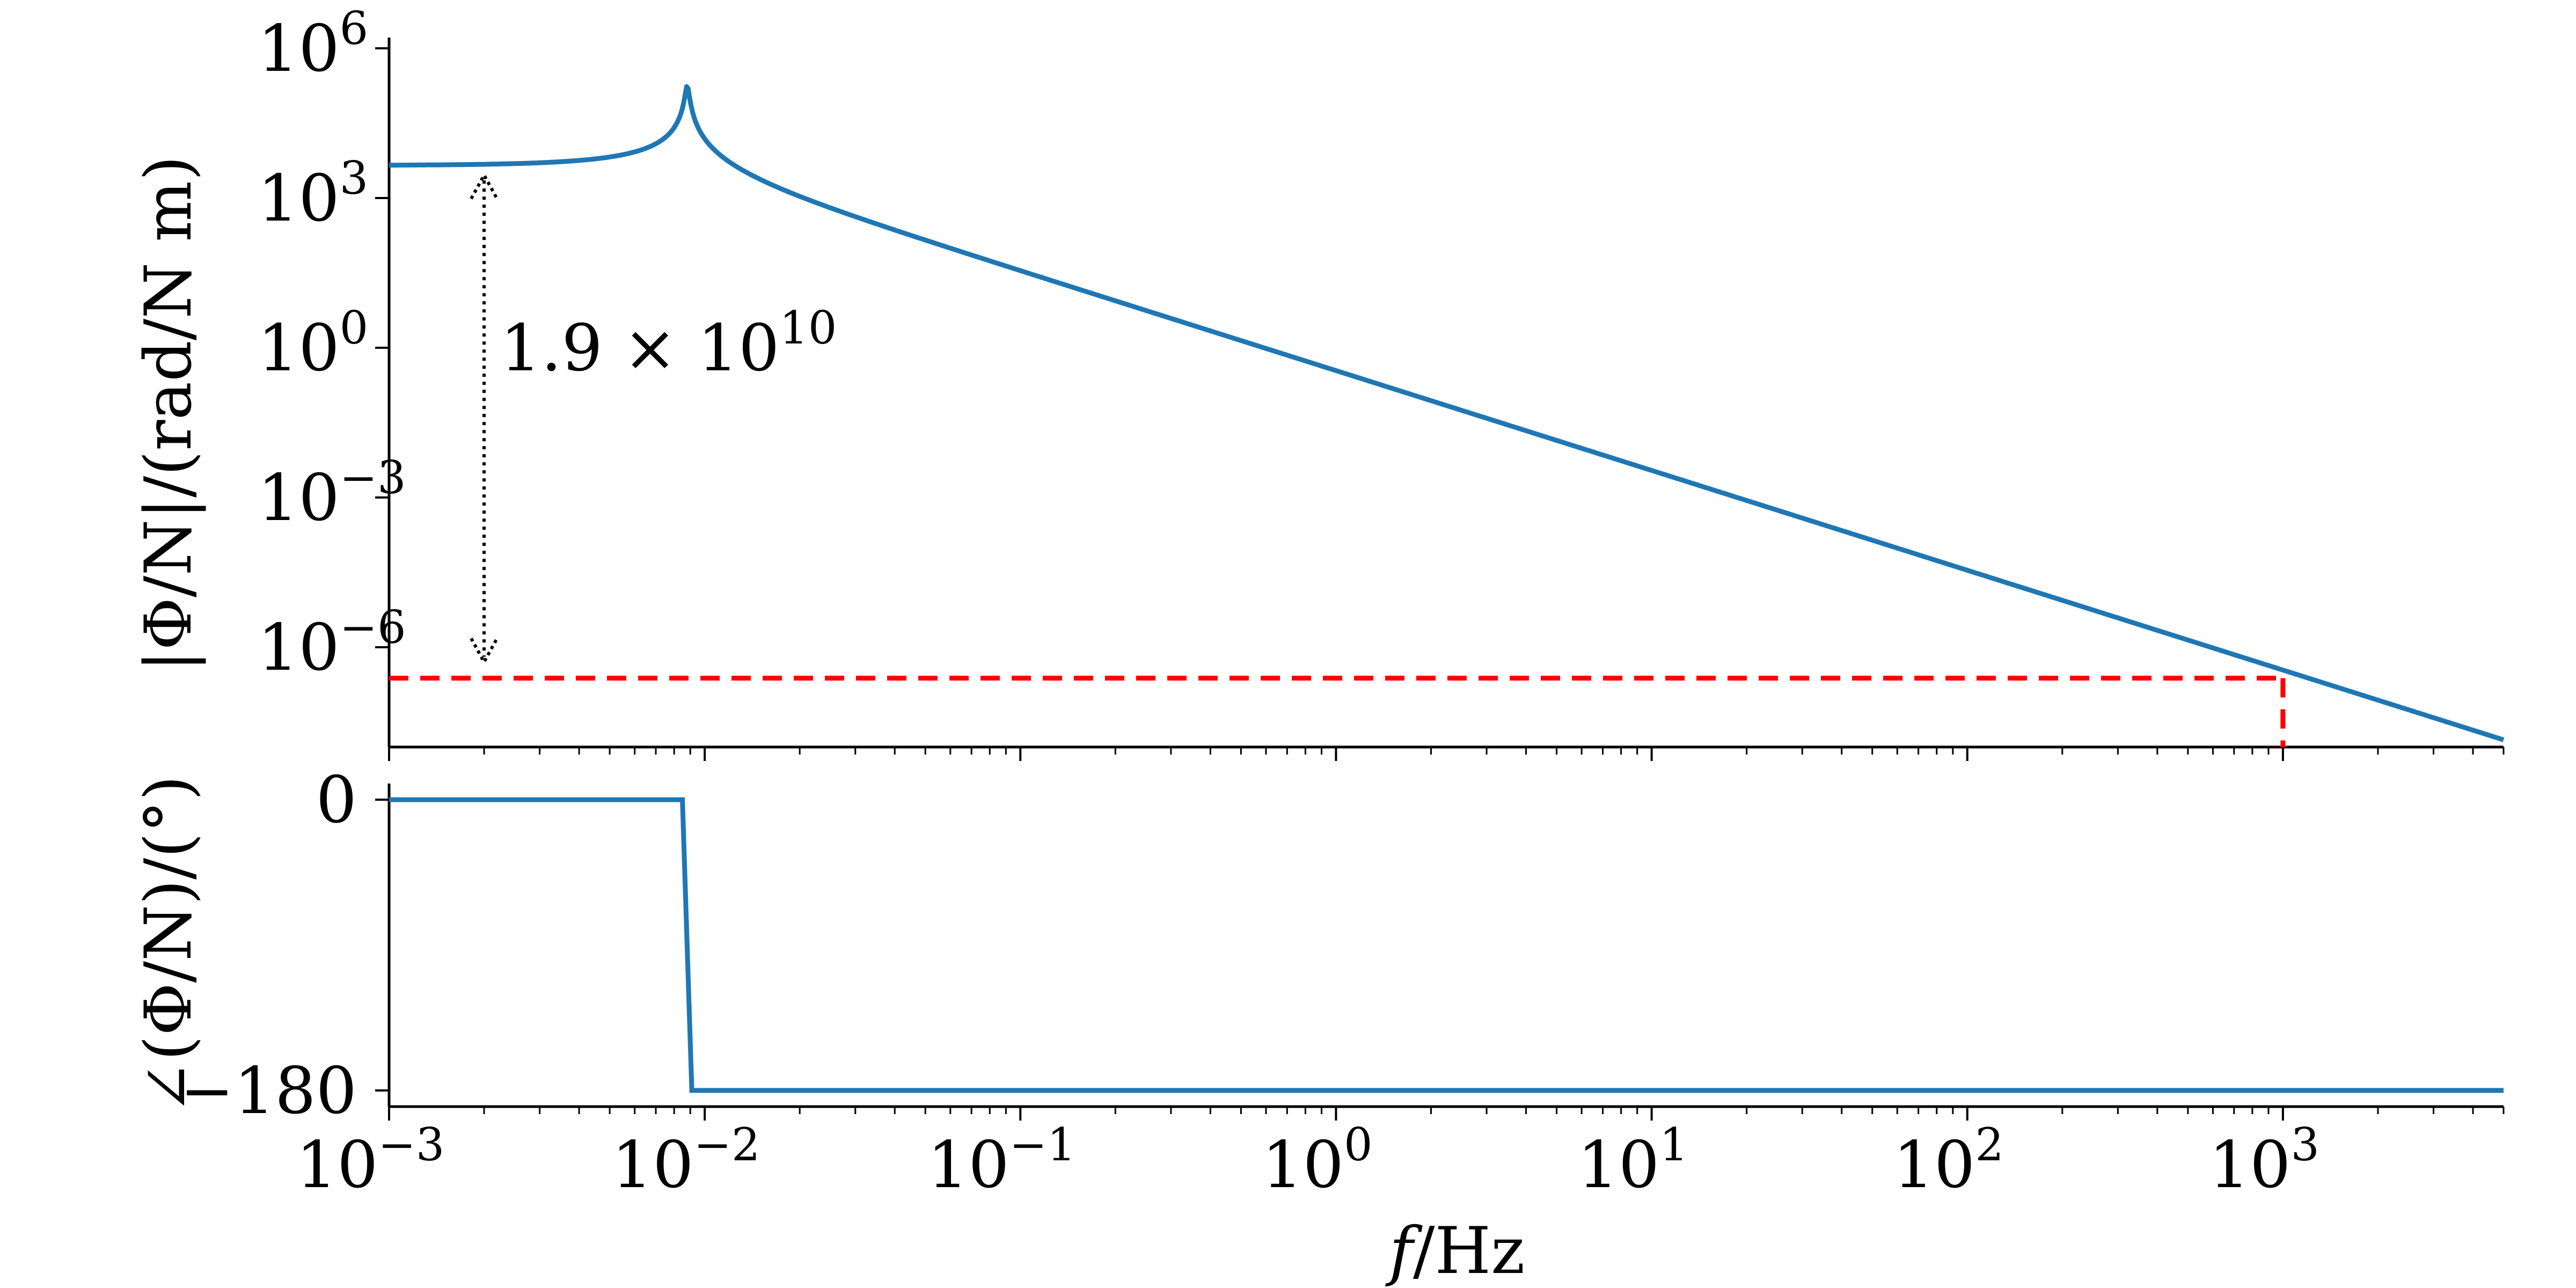 This screenshot has width=2576, height=1288. I want to click on phase-x-tick-label: 10¹, so click(1633, 1160).